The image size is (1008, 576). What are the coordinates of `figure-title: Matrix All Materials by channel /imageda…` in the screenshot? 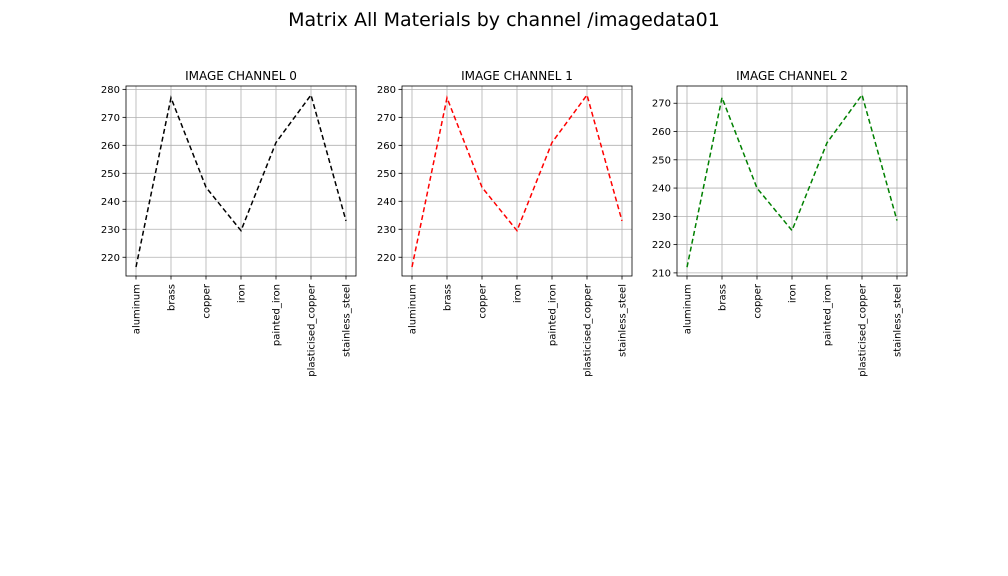 It's located at (504, 20).